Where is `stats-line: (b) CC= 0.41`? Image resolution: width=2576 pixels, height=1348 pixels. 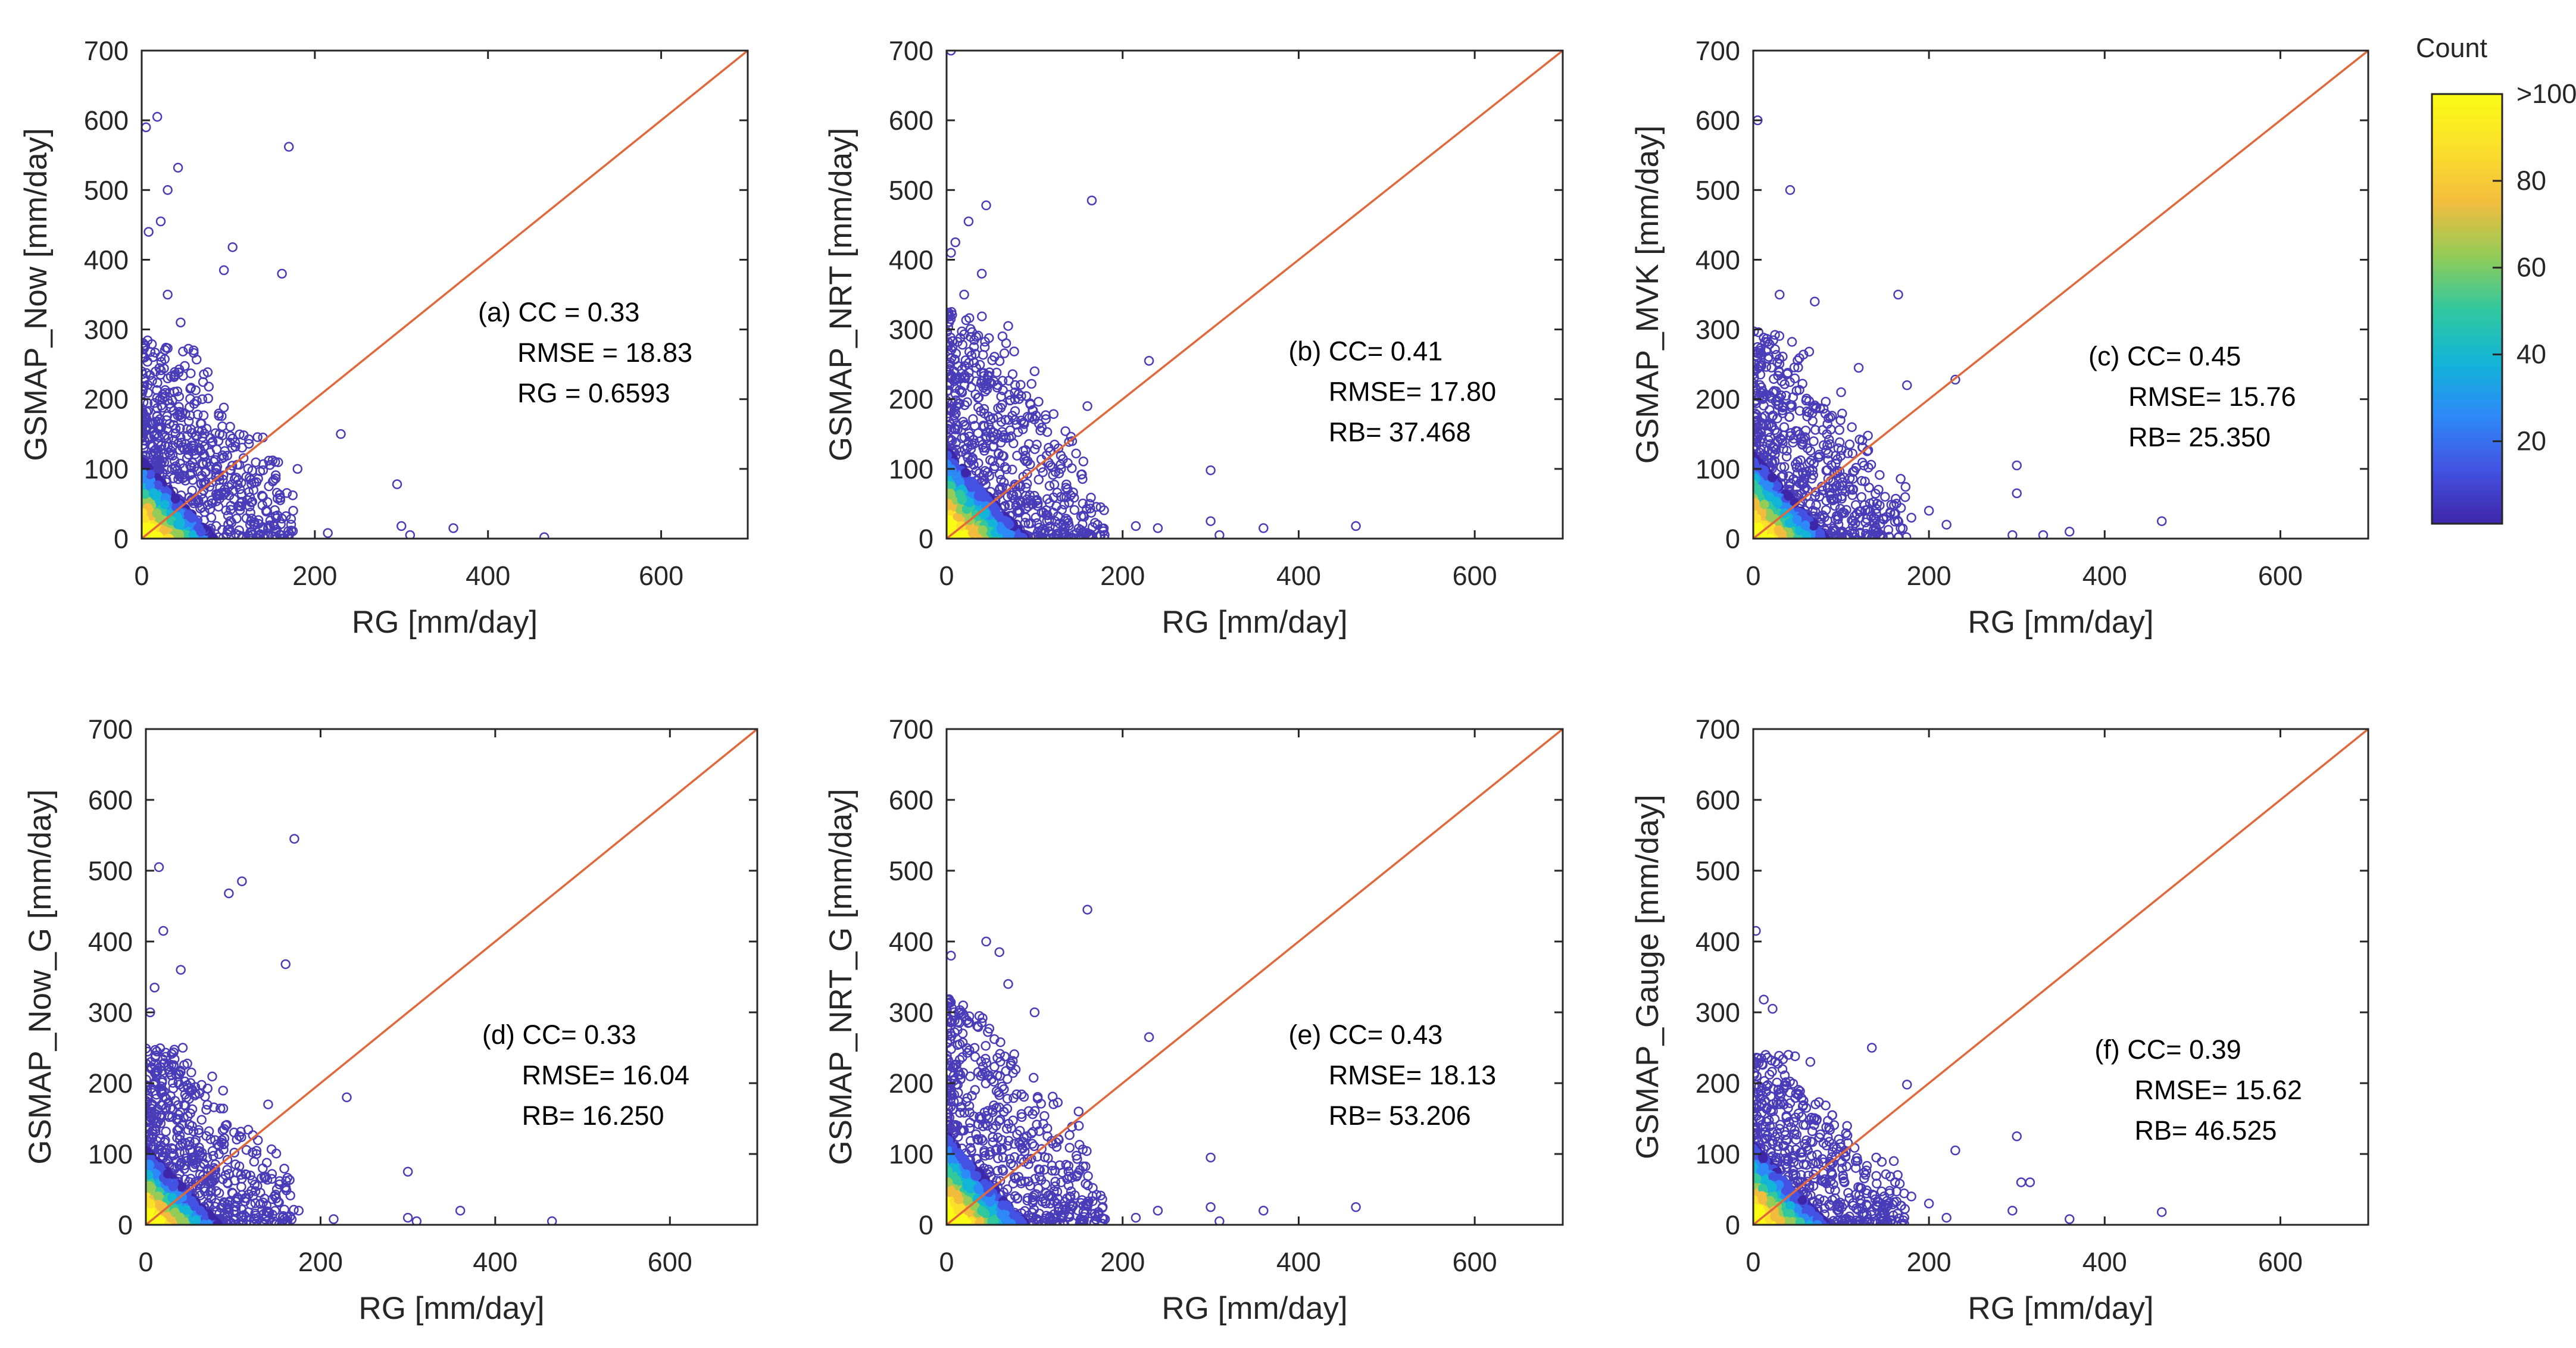
stats-line: (b) CC= 0.41 is located at coordinates (1365, 351).